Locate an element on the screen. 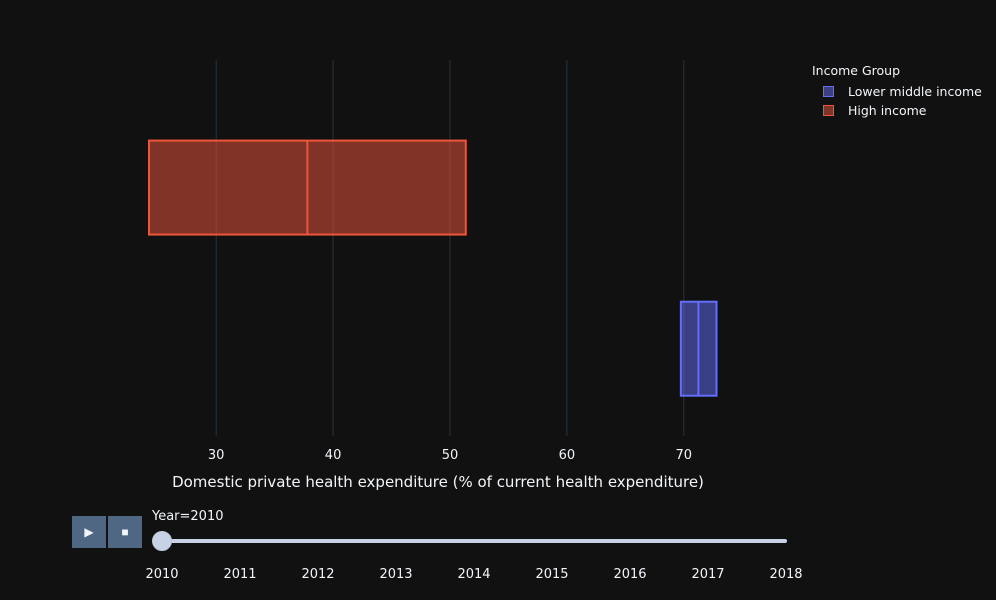 The image size is (996, 600). legend-item-high-income: High income is located at coordinates (902, 110).